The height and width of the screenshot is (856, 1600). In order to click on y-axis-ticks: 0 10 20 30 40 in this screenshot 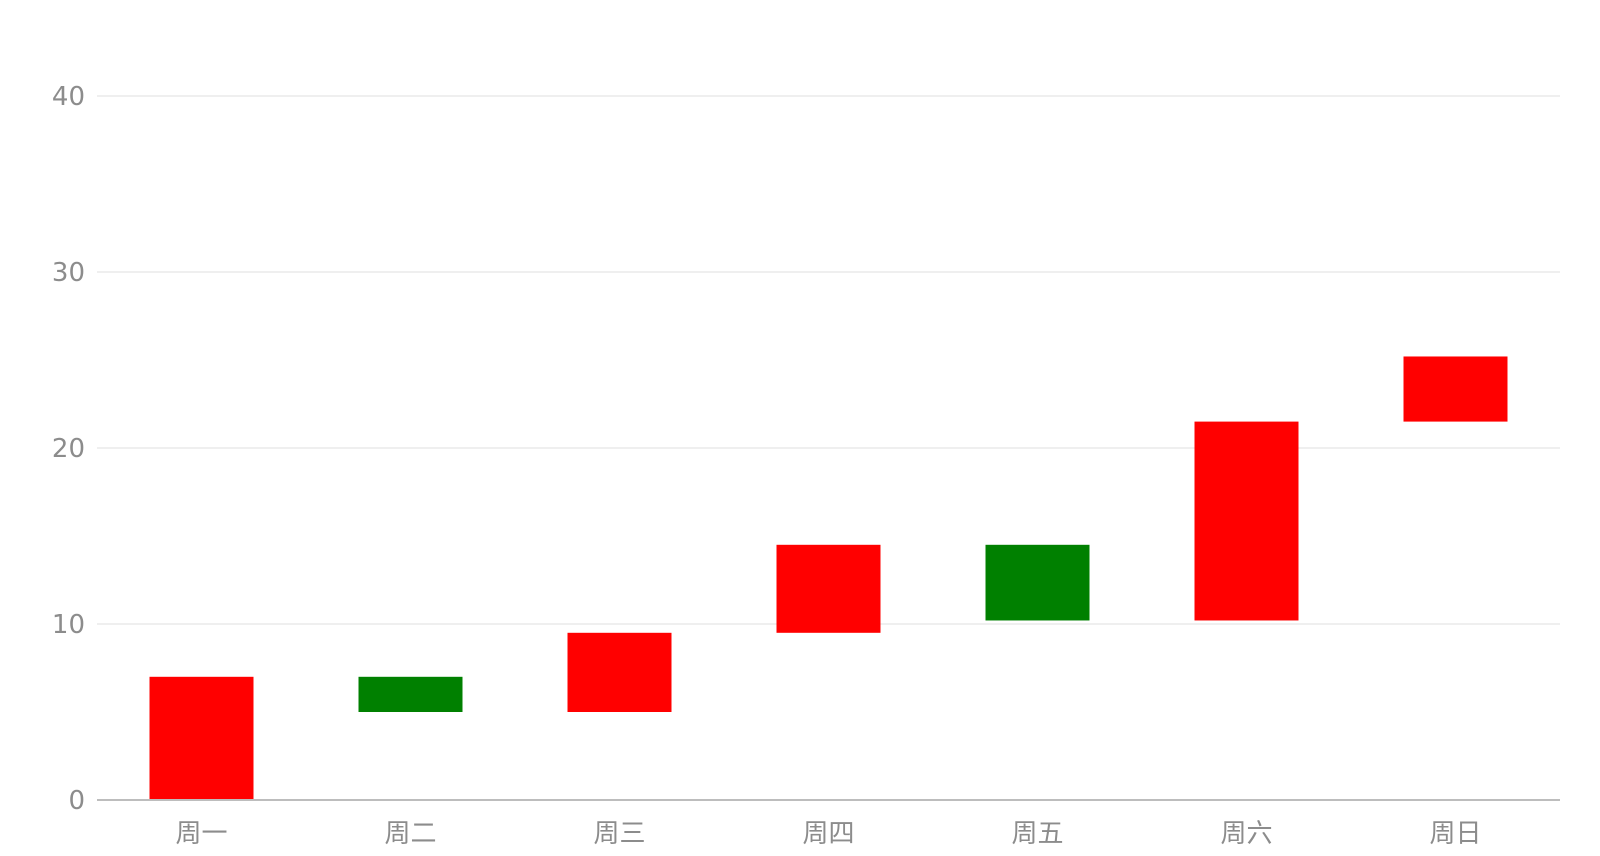, I will do `click(68, 449)`.